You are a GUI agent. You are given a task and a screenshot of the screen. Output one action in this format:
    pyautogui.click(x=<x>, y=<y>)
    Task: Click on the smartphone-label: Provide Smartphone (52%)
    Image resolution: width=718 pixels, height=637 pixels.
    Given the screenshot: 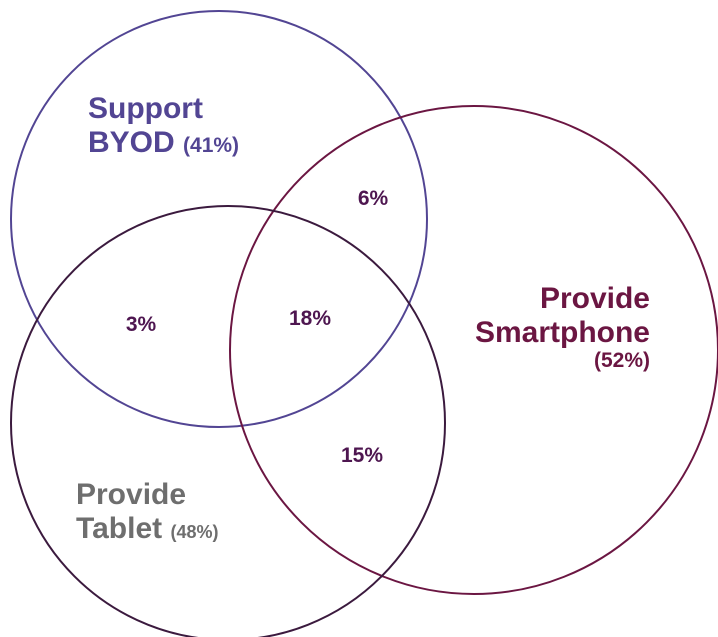 What is the action you would take?
    pyautogui.click(x=562, y=327)
    